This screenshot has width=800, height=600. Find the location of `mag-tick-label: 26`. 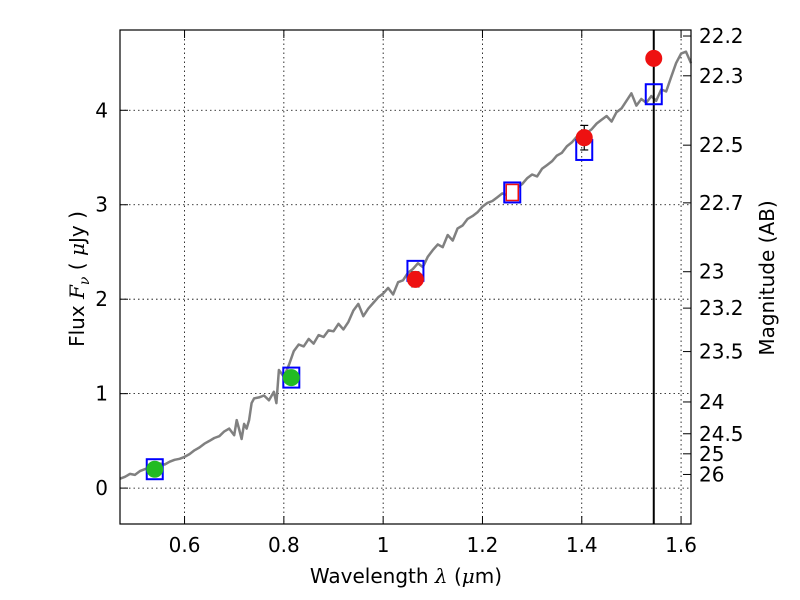

mag-tick-label: 26 is located at coordinates (711, 474).